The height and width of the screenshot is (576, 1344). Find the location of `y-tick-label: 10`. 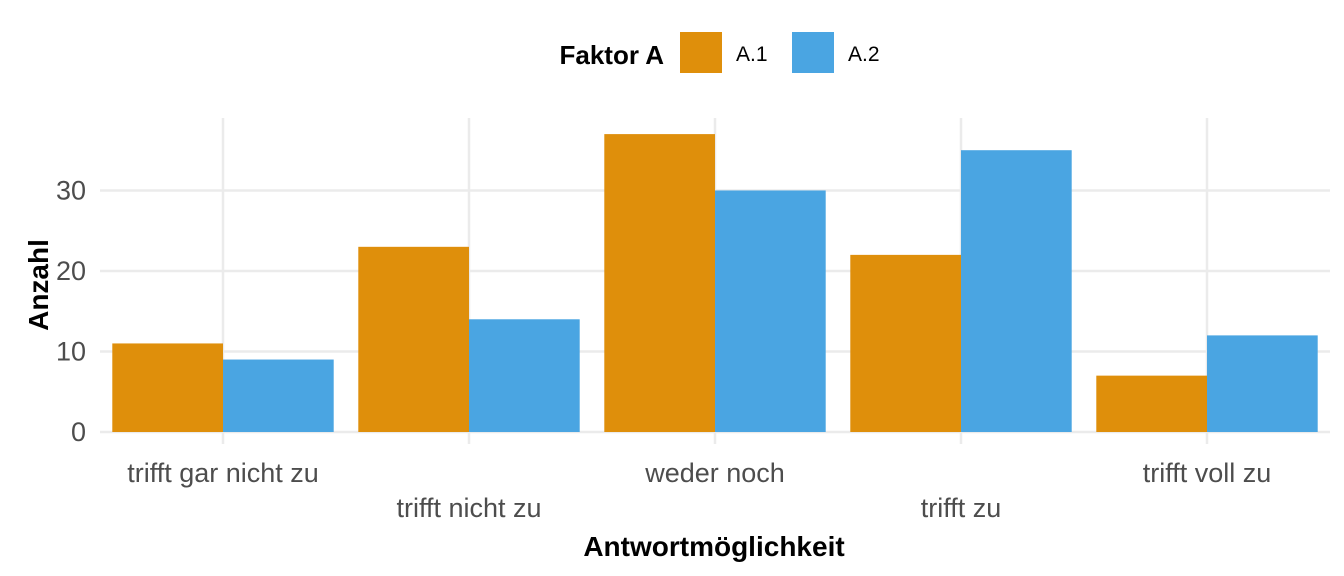

y-tick-label: 10 is located at coordinates (71, 351).